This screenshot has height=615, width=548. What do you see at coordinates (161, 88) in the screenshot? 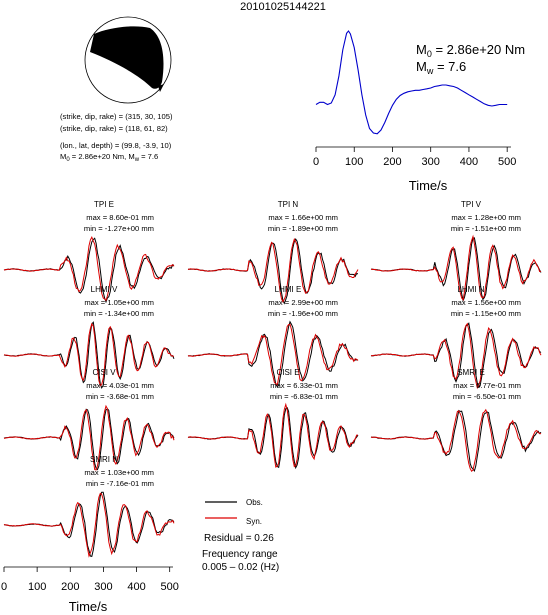
I see `beachball-slip-marker` at bounding box center [161, 88].